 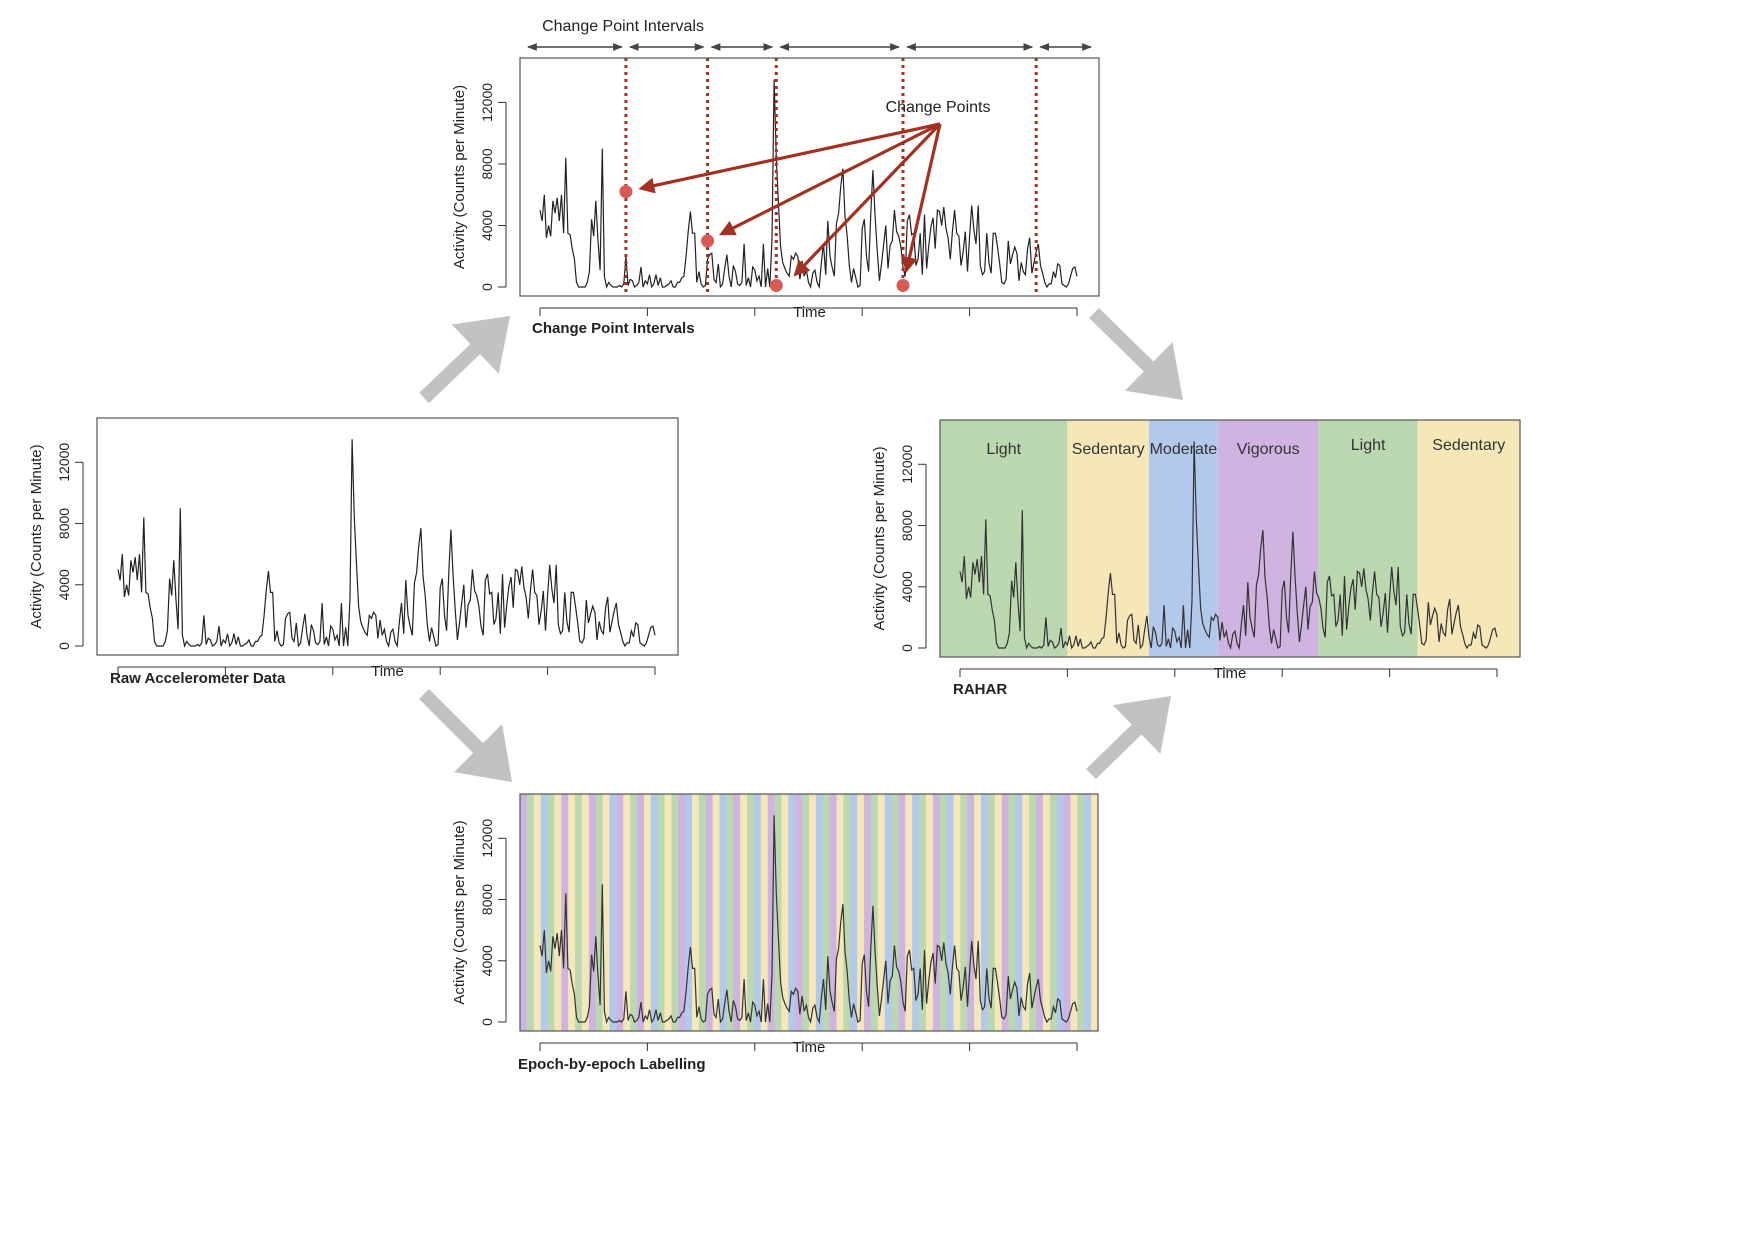 I want to click on segment-label-vigorous: Vigorous, so click(x=1268, y=449).